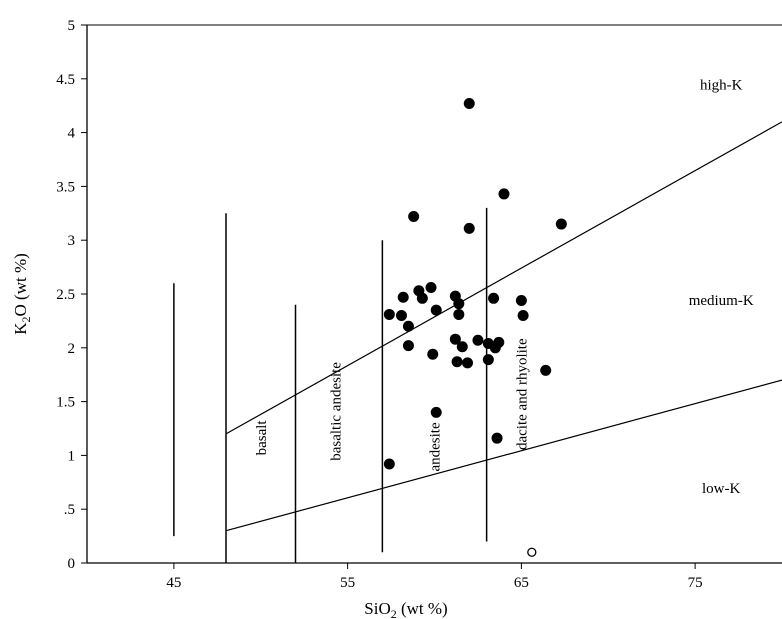  Describe the element at coordinates (173, 583) in the screenshot. I see `x-tick-label: 45` at that location.